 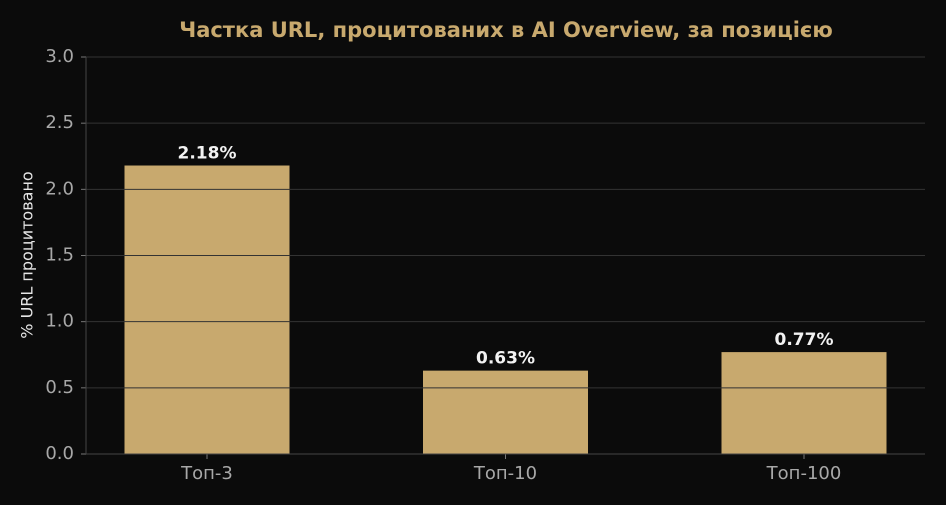 What do you see at coordinates (59, 255) in the screenshot?
I see `y-tick-label: 1.5` at bounding box center [59, 255].